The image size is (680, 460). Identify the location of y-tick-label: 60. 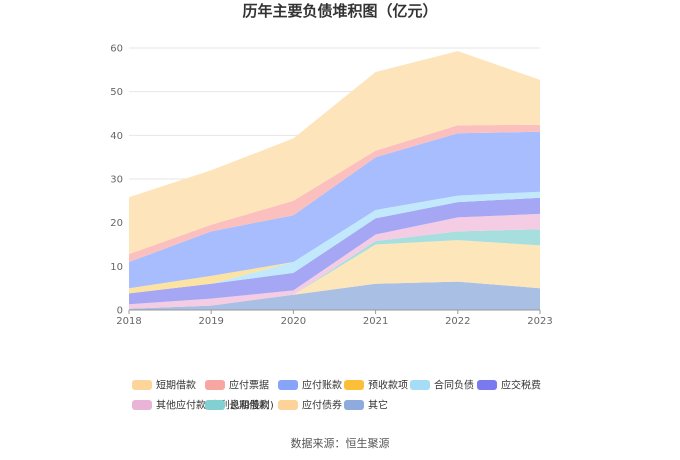
(116, 49).